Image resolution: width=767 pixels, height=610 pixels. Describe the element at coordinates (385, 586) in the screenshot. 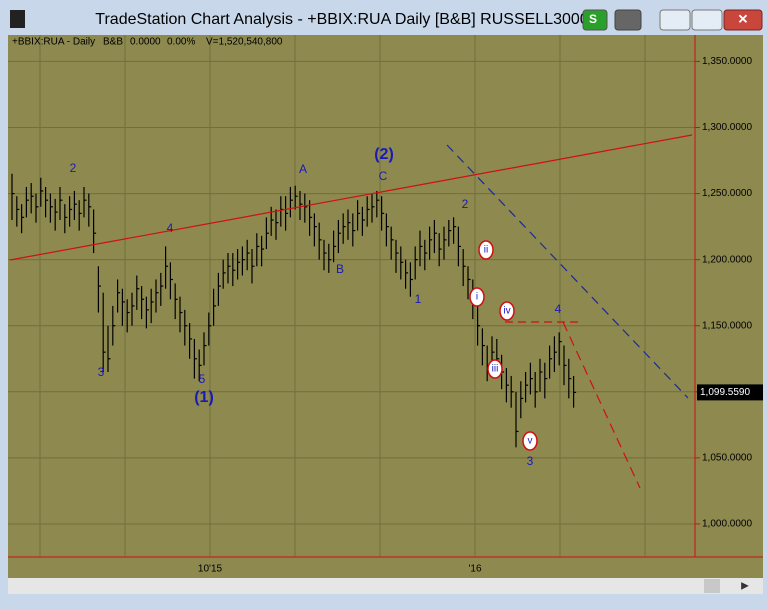

I see `scroll-bar` at that location.